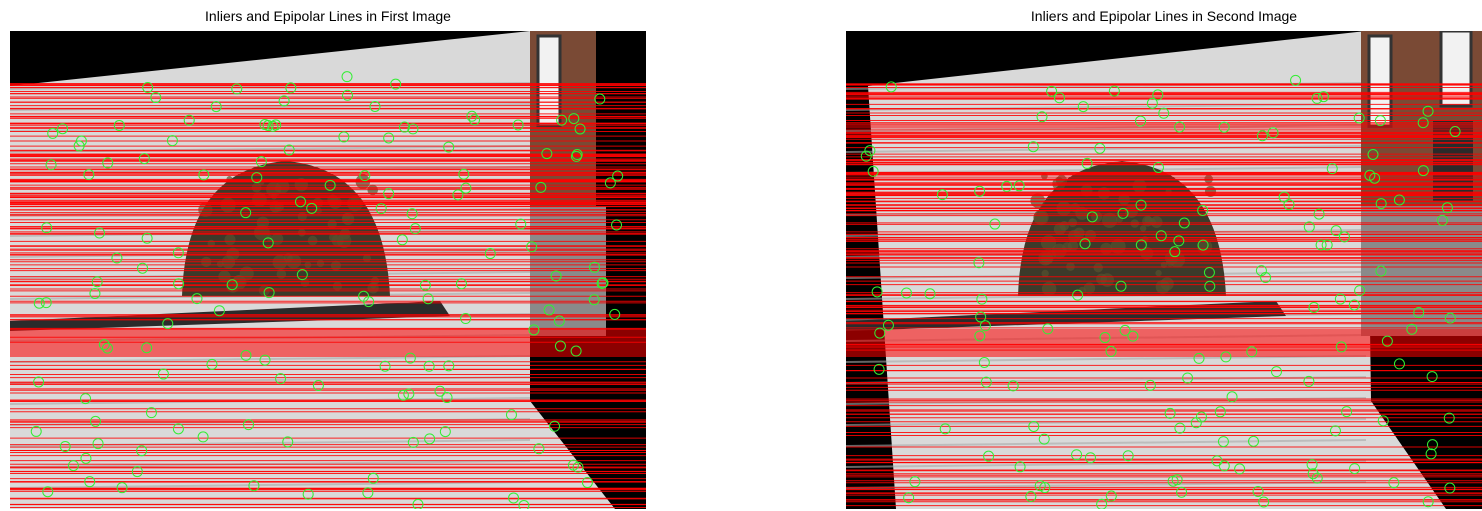 The width and height of the screenshot is (1482, 511). I want to click on brick-course, so click(1106, 149).